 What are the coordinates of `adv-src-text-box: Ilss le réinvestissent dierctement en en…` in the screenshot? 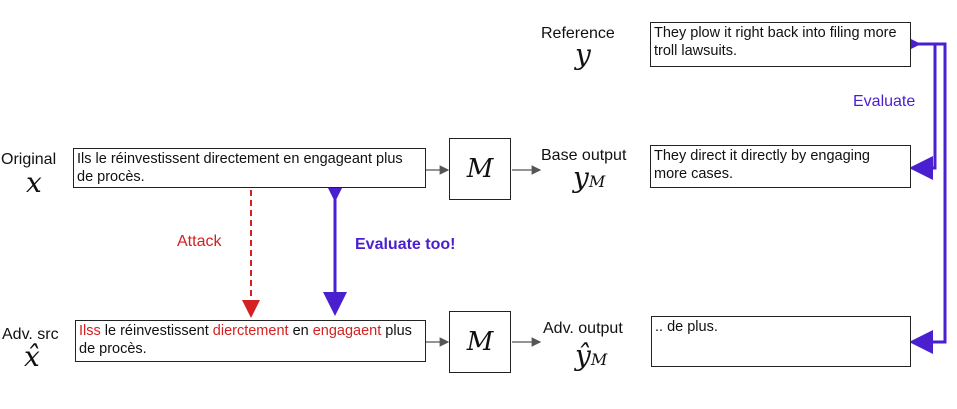 It's located at (250, 341).